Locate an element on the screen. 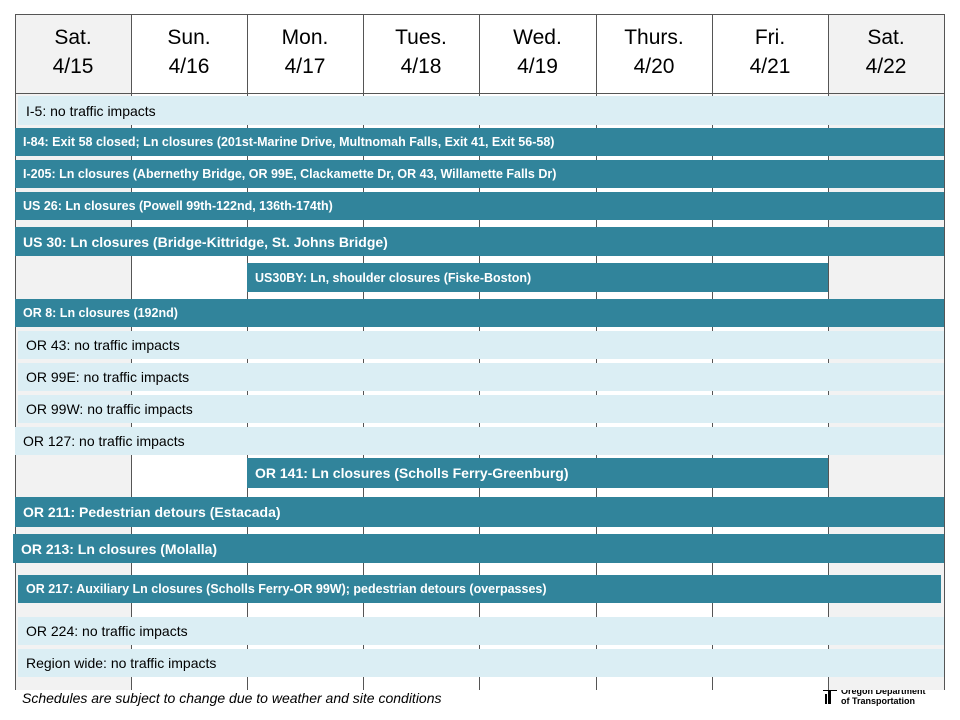  impact-bar: OR 43: no traffic impacts is located at coordinates (481, 345).